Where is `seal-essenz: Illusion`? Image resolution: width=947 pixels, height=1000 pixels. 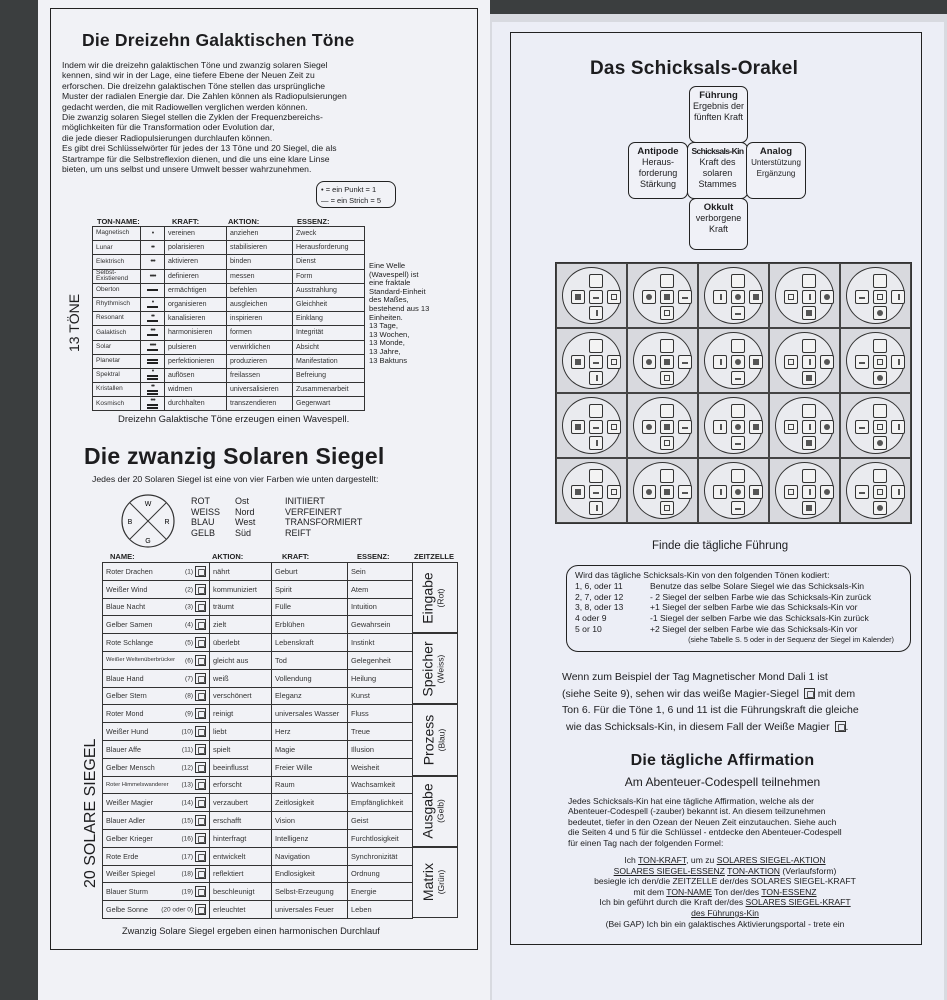
seal-essenz: Illusion is located at coordinates (380, 749).